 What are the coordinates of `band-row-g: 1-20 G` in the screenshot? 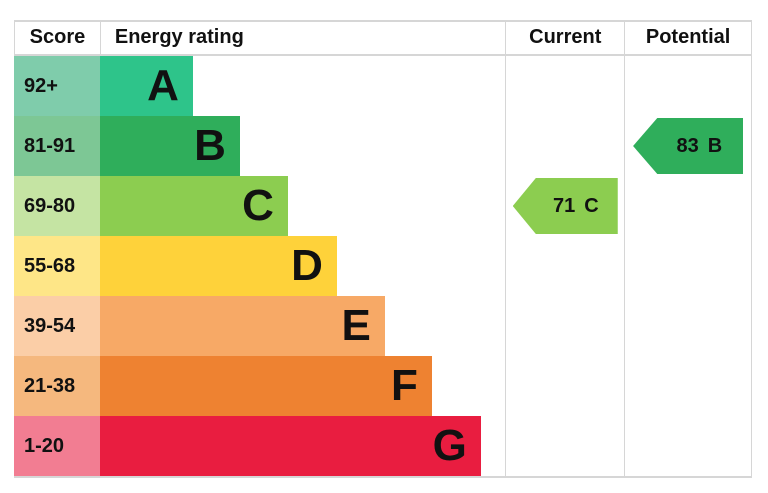 It's located at (382, 446).